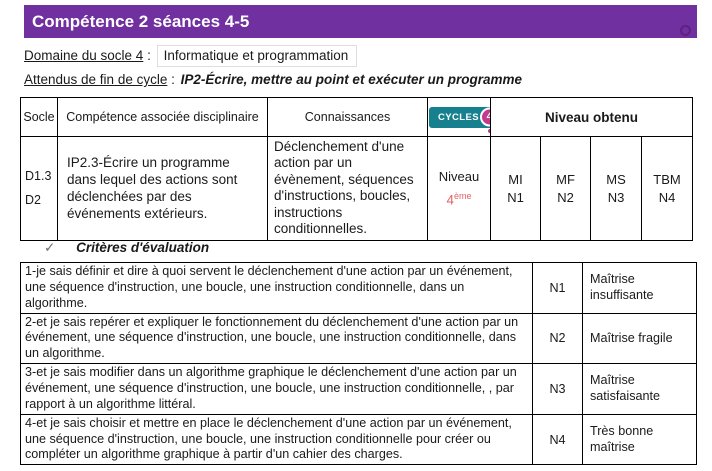  Describe the element at coordinates (667, 188) in the screenshot. I see `cell-level-n4: TBM N4` at that location.